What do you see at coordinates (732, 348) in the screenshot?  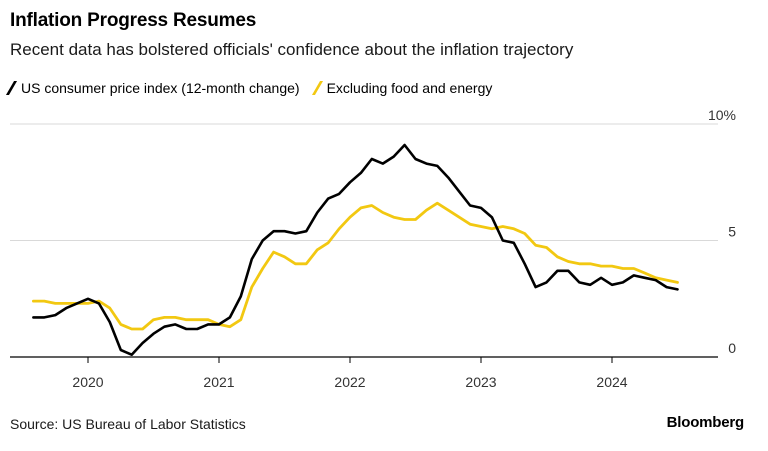 I see `y-tick-label-0: 0` at bounding box center [732, 348].